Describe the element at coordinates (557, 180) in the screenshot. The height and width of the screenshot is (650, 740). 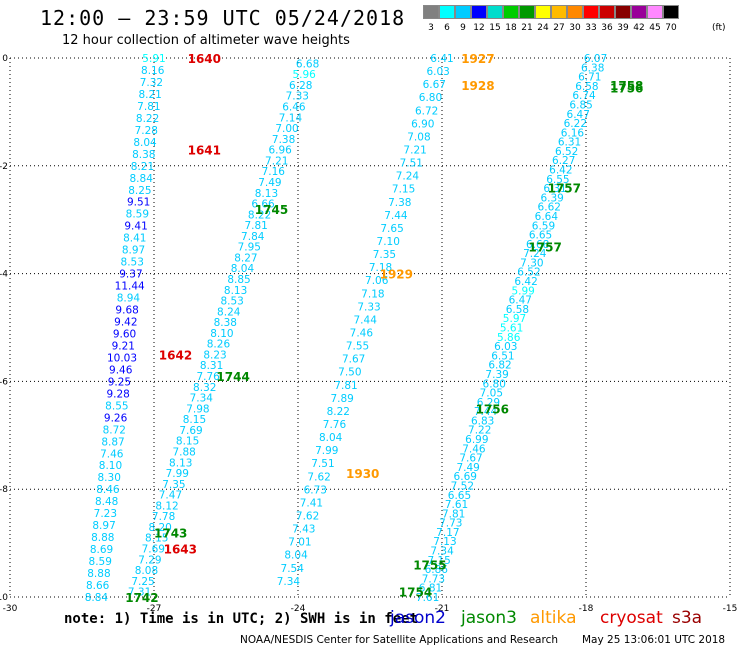
I see `wave-height-label: 6.55` at that location.